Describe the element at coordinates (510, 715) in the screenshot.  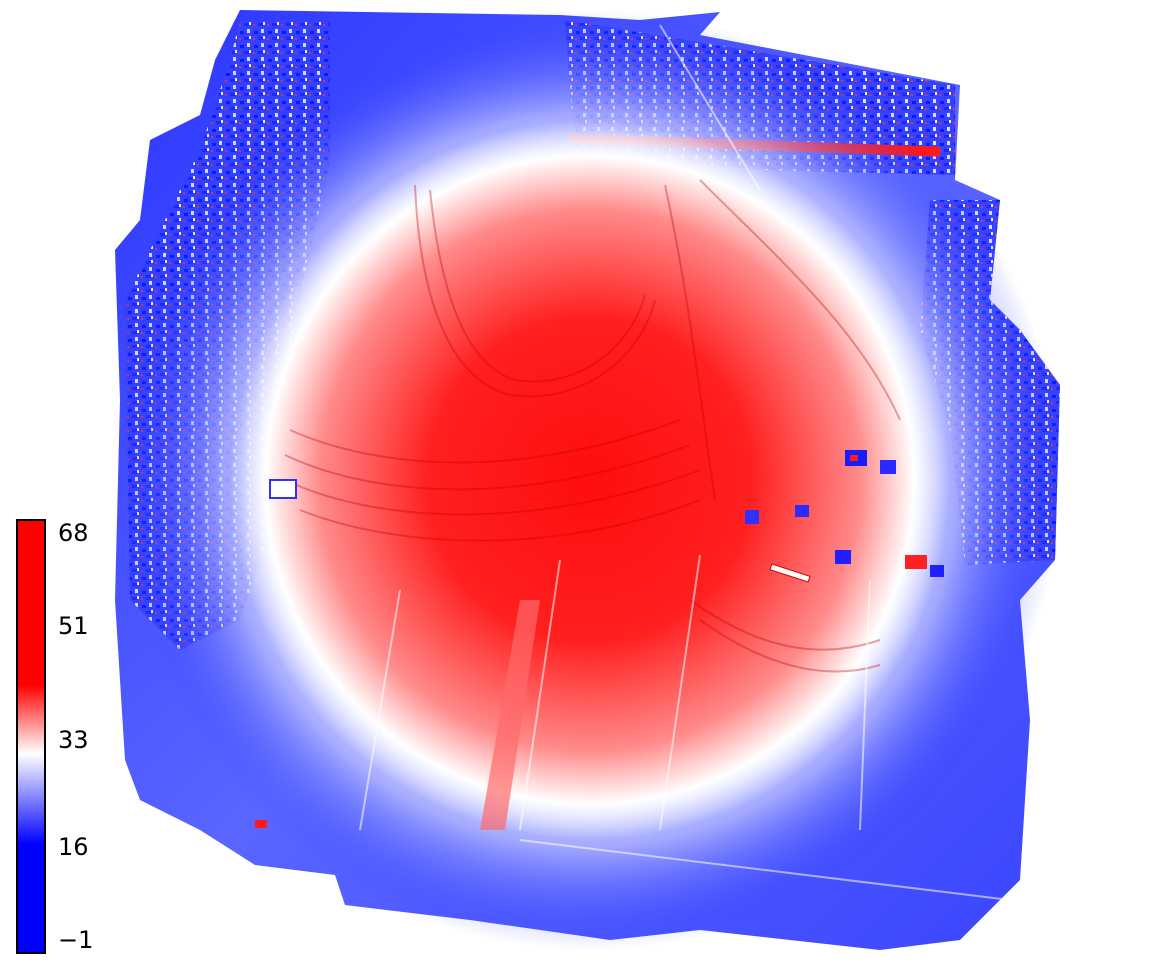
I see `hedgerow-strip` at that location.